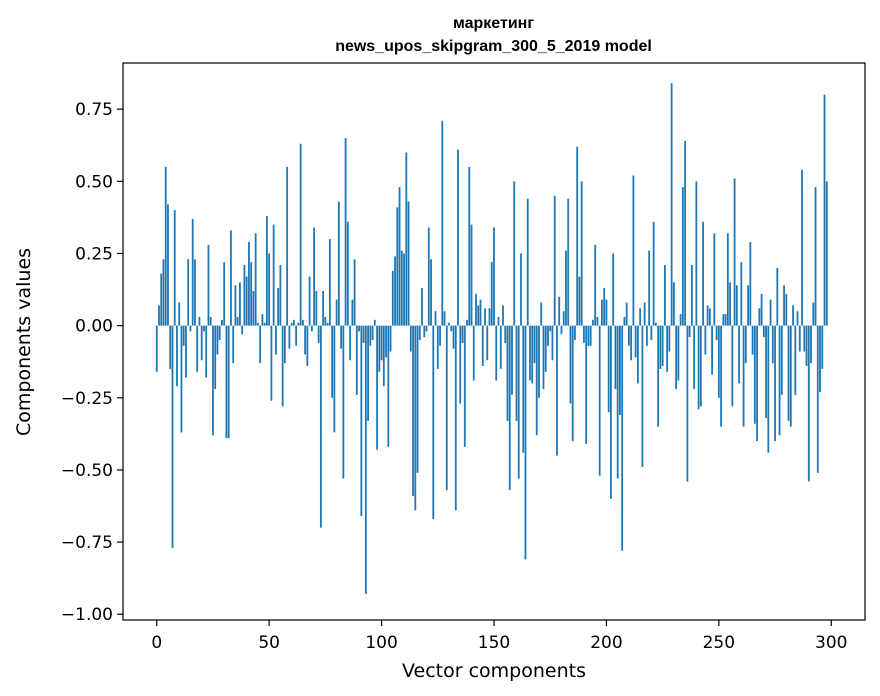  I want to click on y-tick-label: −0.25, so click(87, 399).